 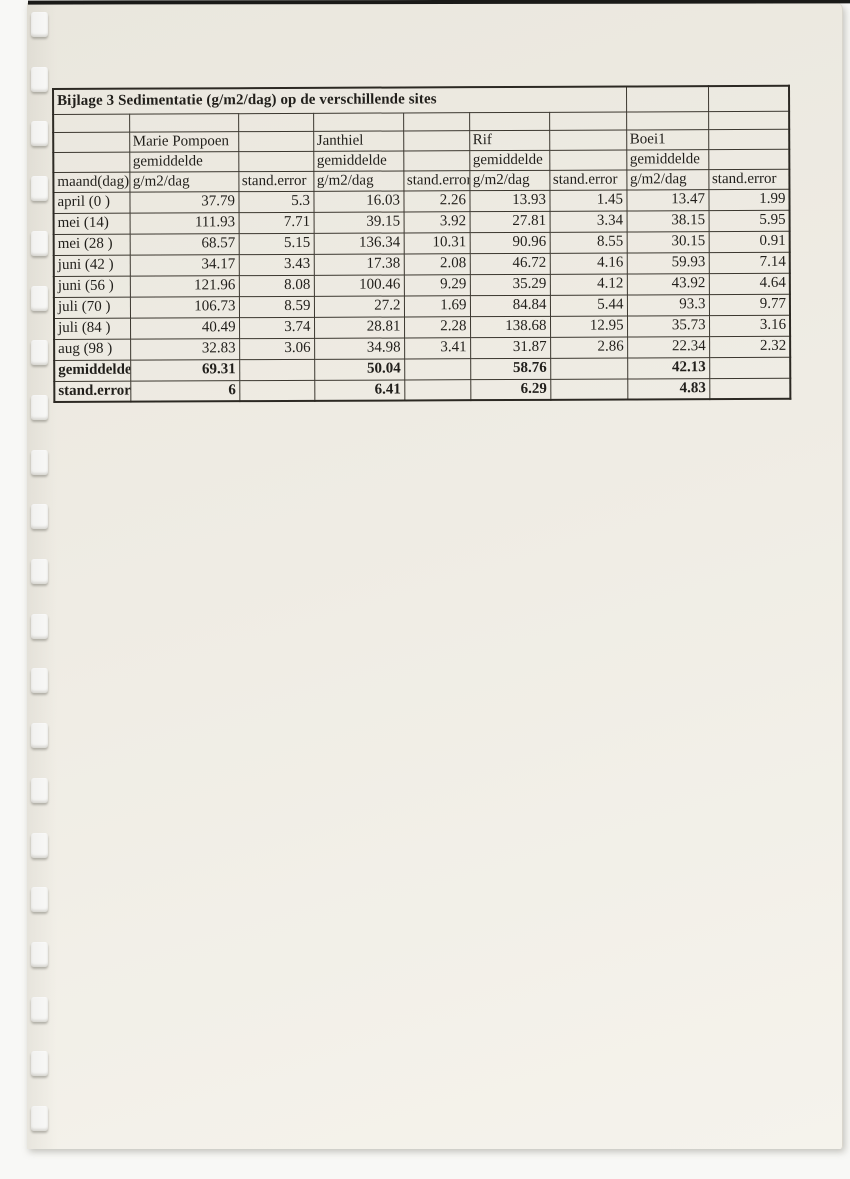 What do you see at coordinates (750, 346) in the screenshot?
I see `value-cell: 2.32` at bounding box center [750, 346].